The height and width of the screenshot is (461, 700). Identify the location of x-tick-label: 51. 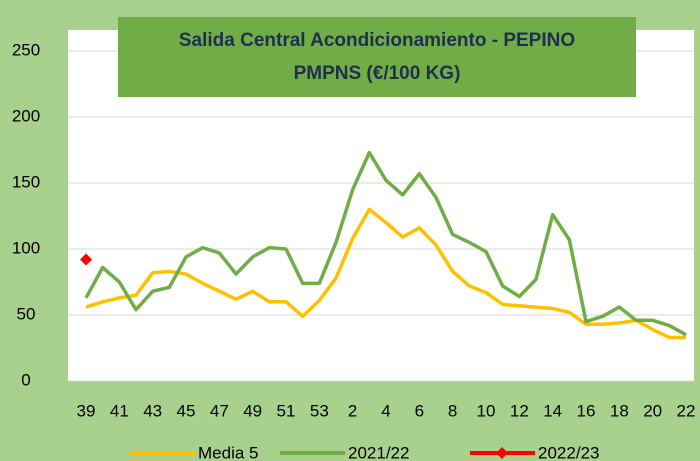
(286, 410).